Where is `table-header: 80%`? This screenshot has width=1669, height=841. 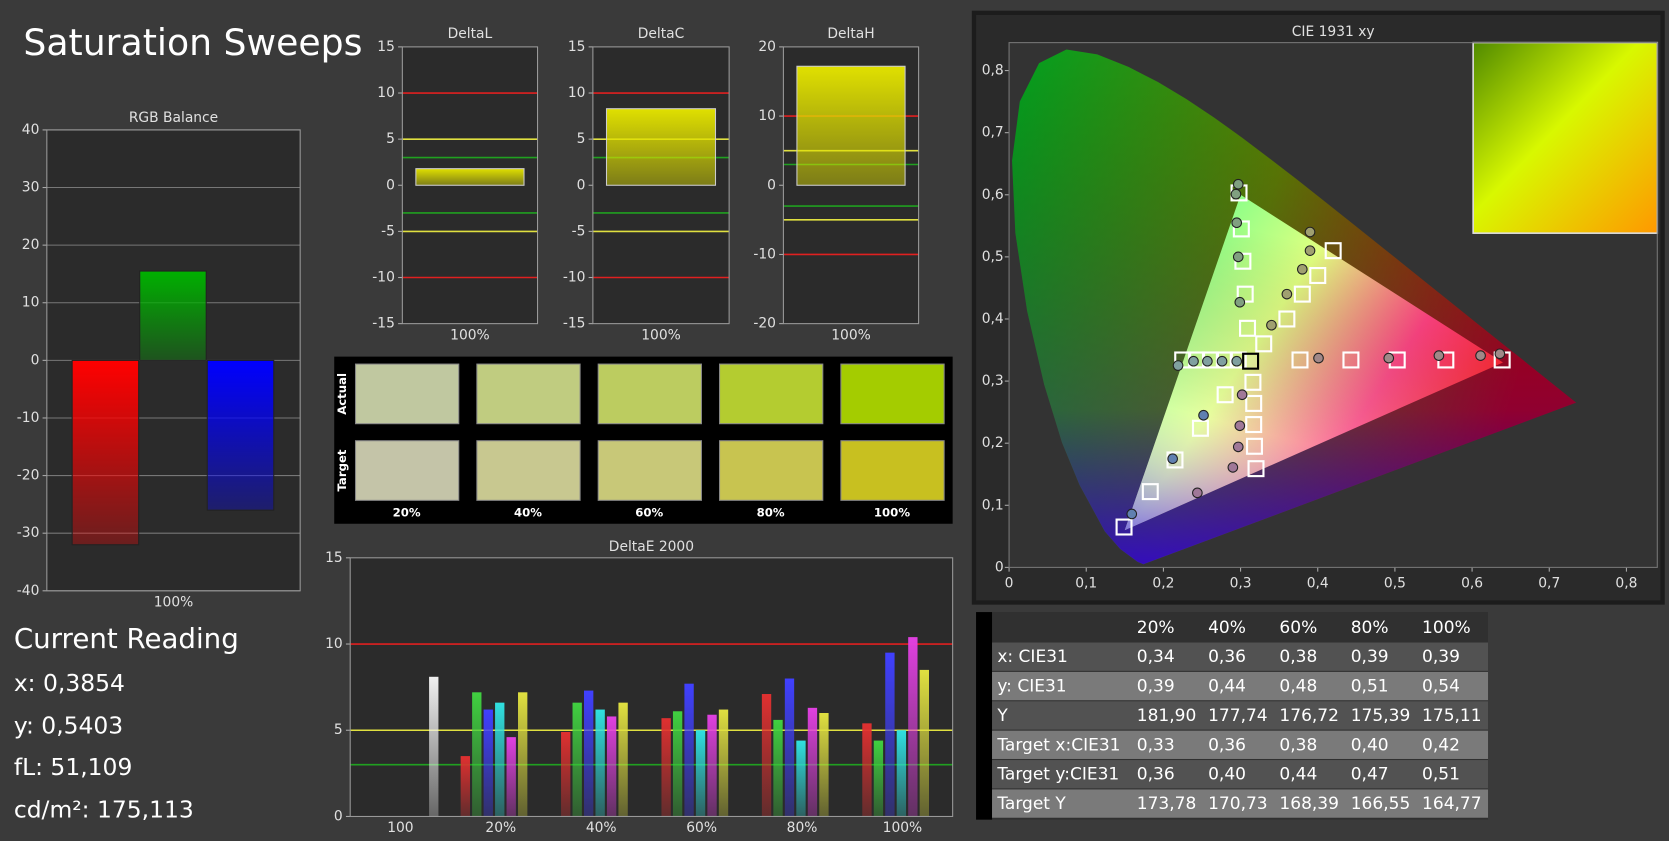 table-header: 80% is located at coordinates (1370, 628).